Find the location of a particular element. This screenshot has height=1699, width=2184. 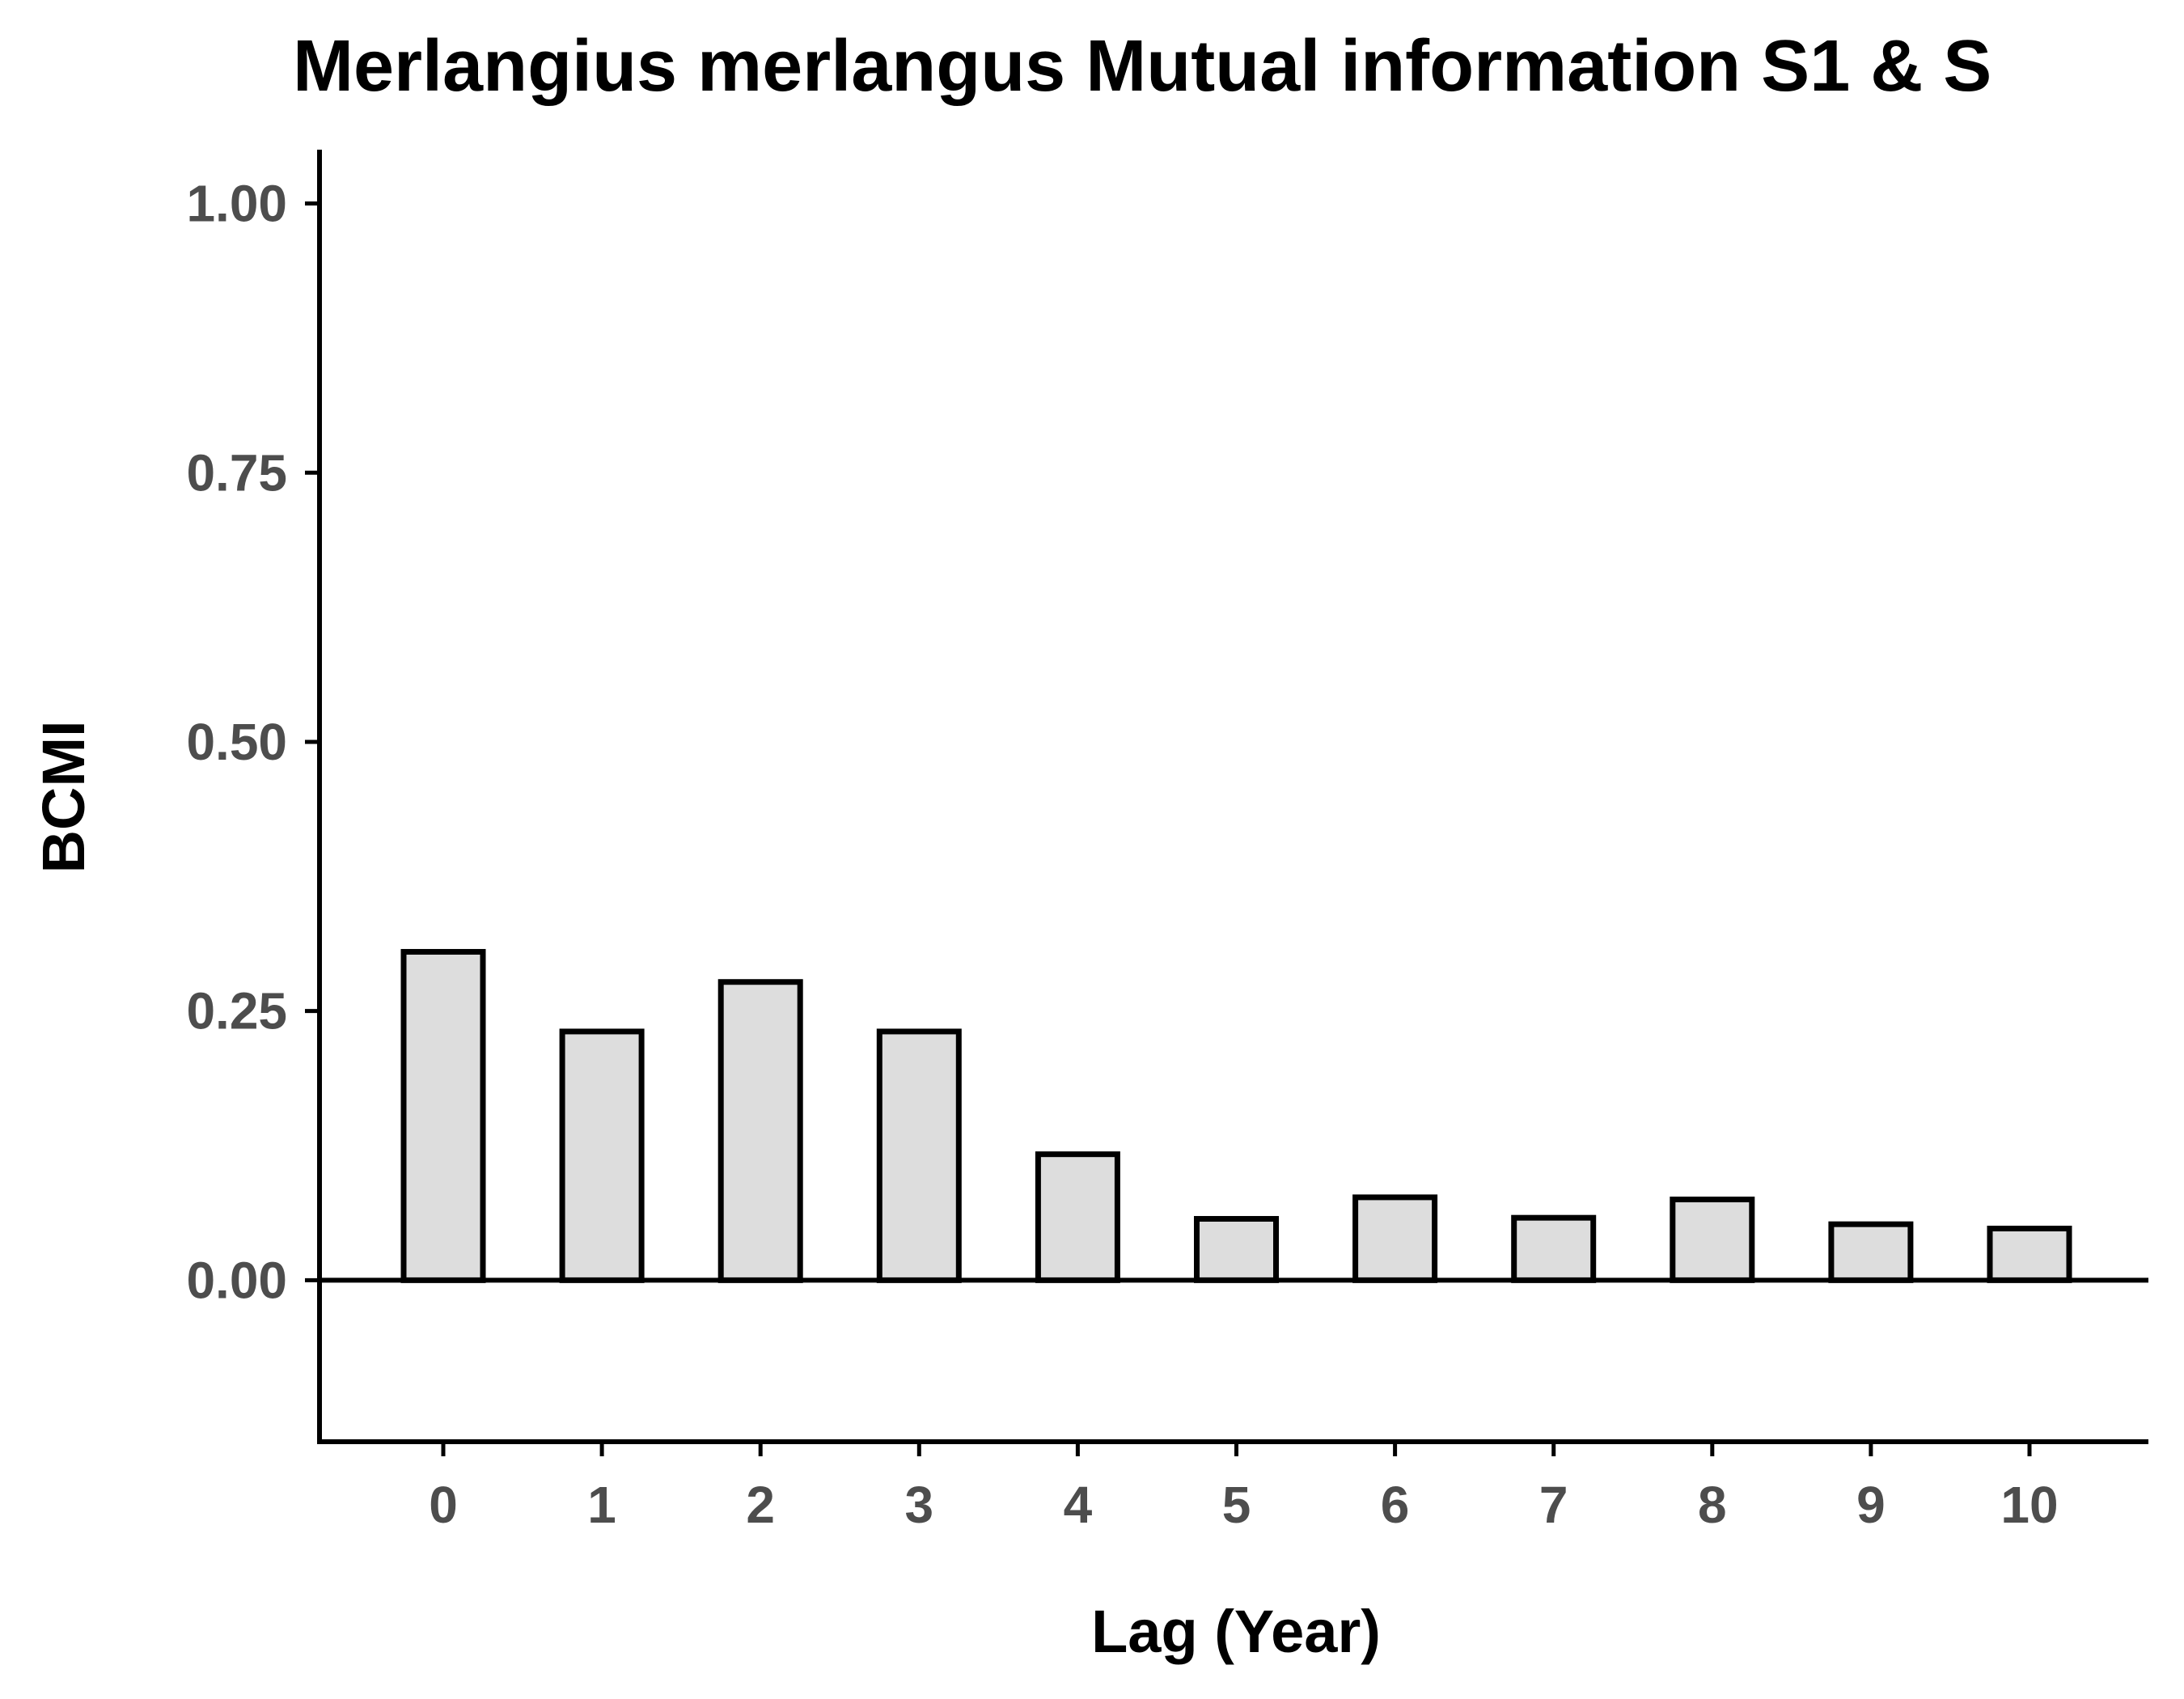

x-tick-label-8: 8 is located at coordinates (1712, 1505).